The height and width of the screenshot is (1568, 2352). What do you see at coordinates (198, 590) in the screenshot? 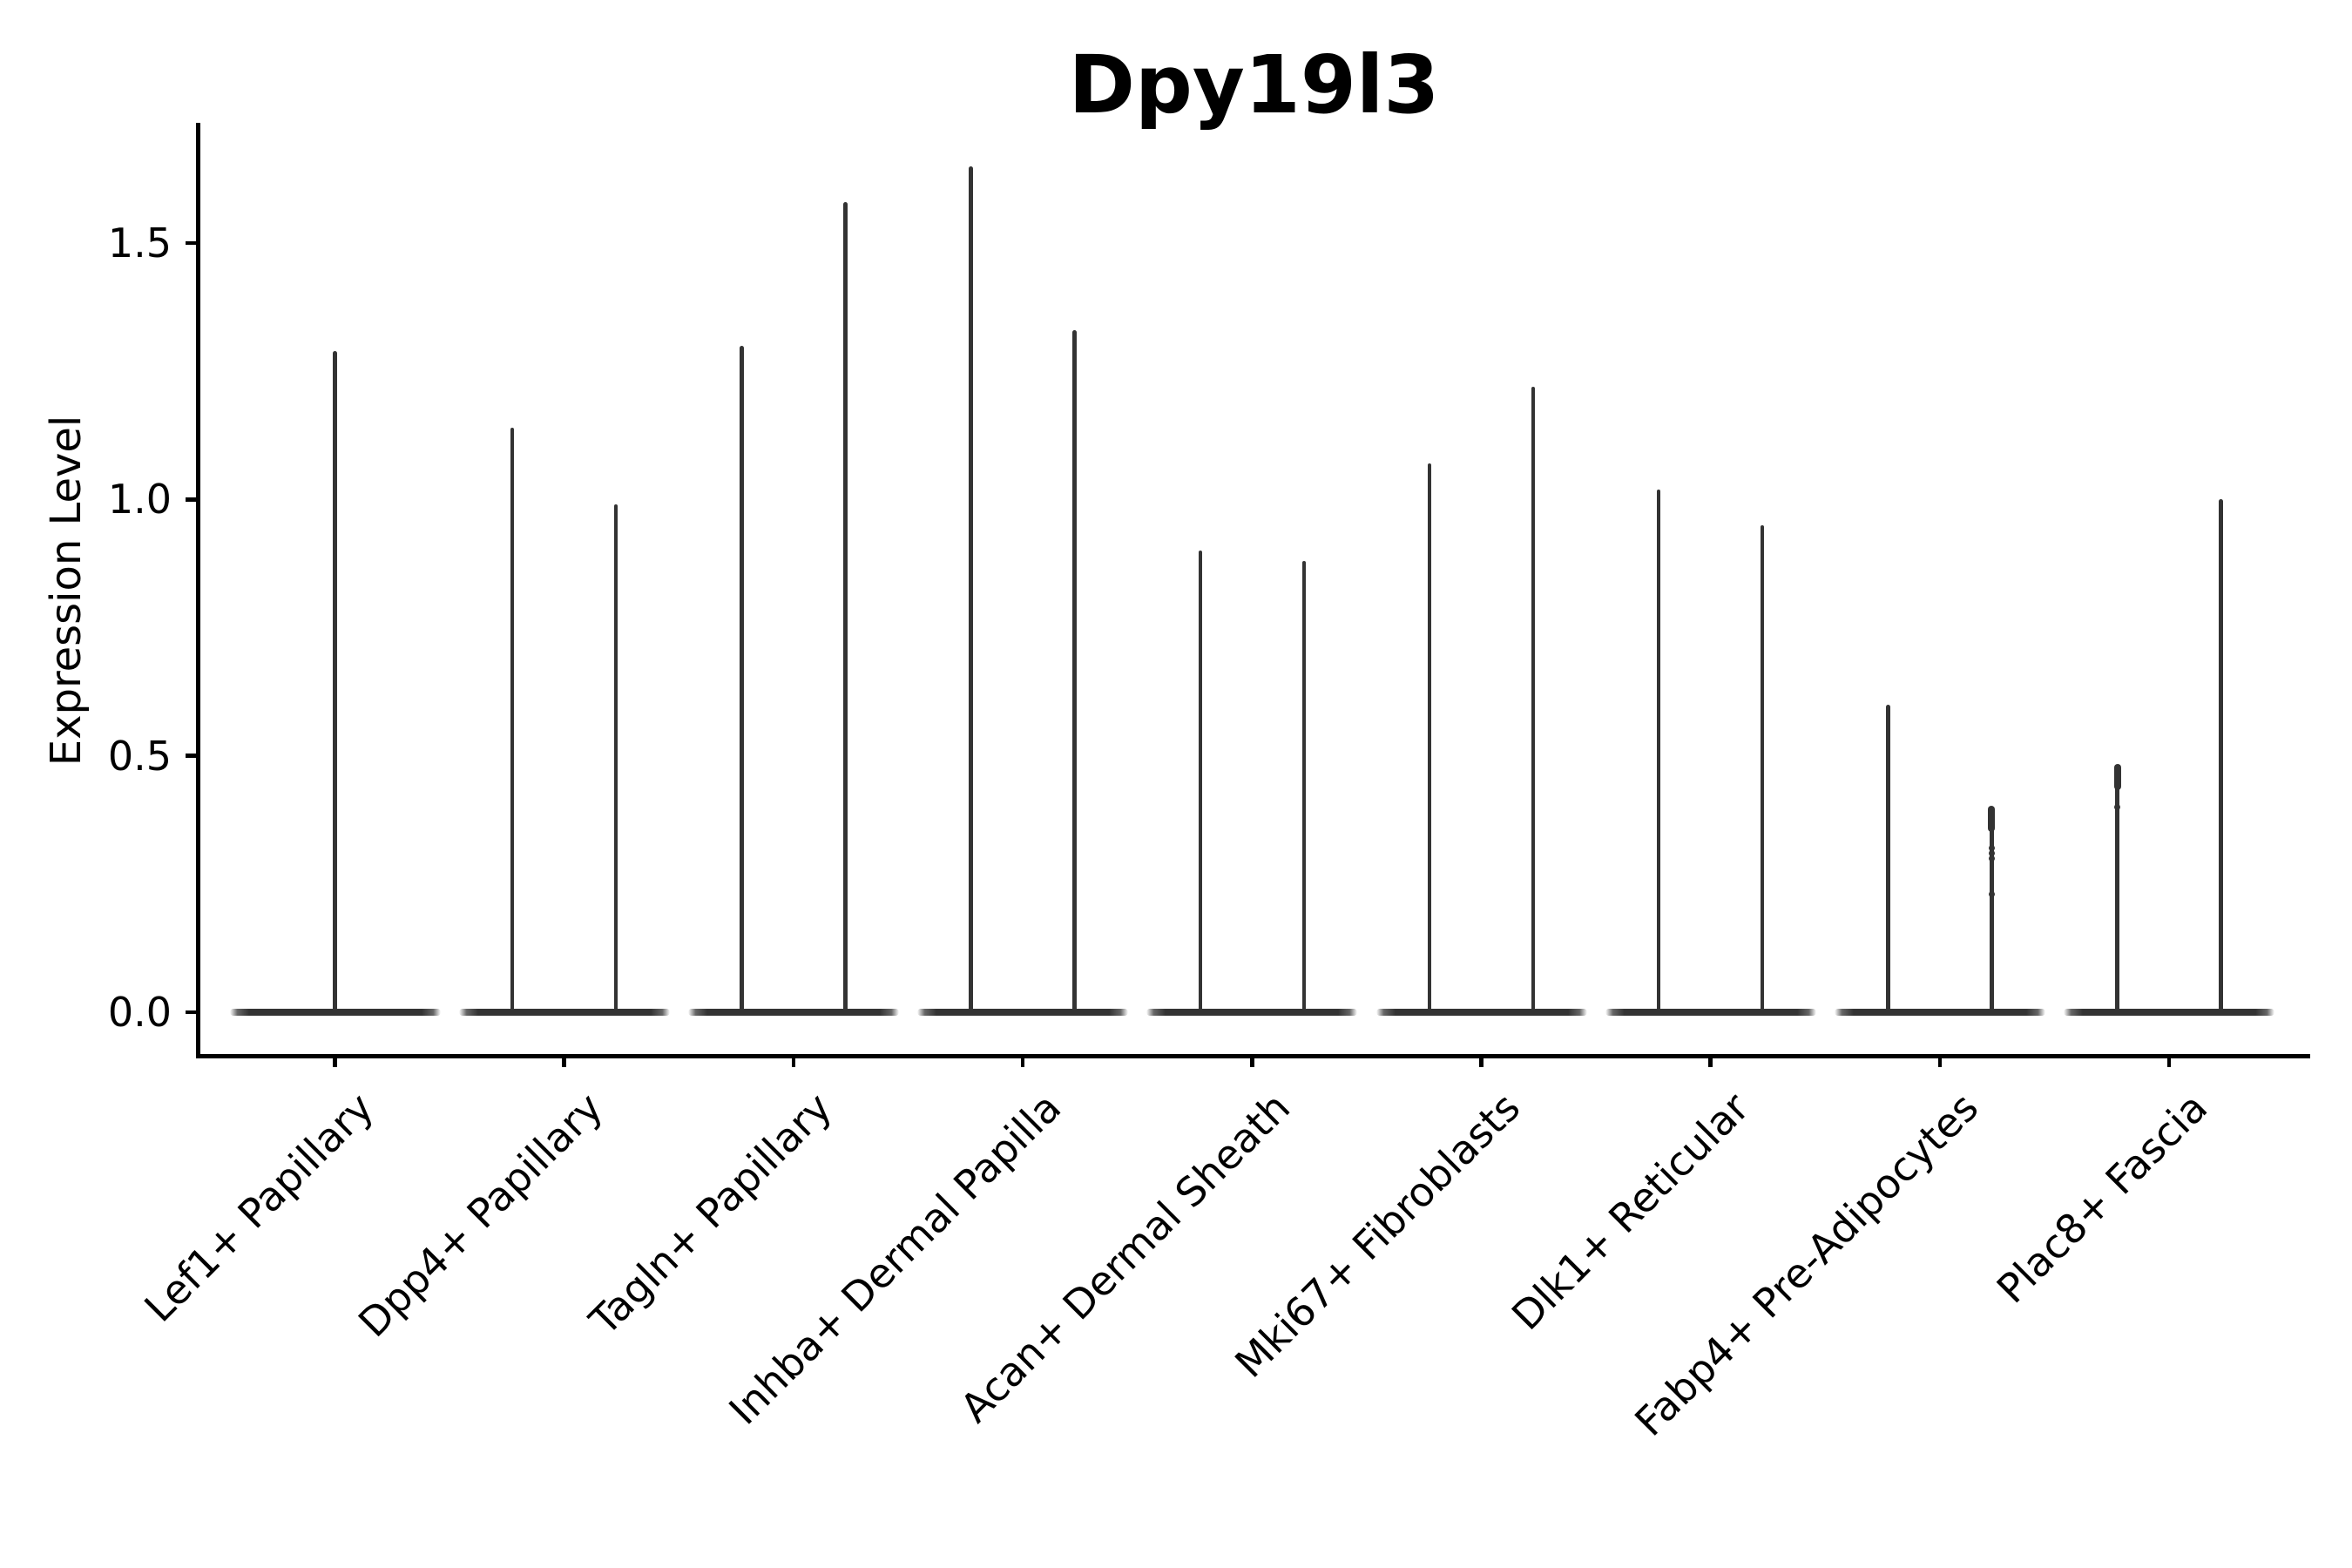
I see `y-axis-spine` at bounding box center [198, 590].